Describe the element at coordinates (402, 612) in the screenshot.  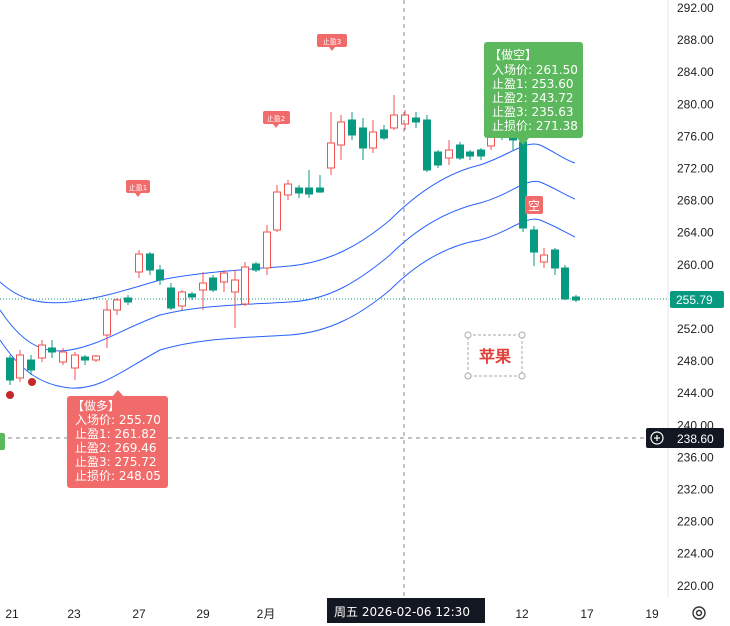
I see `crosshair-time-value: 周五 2026-02-06 12:30` at that location.